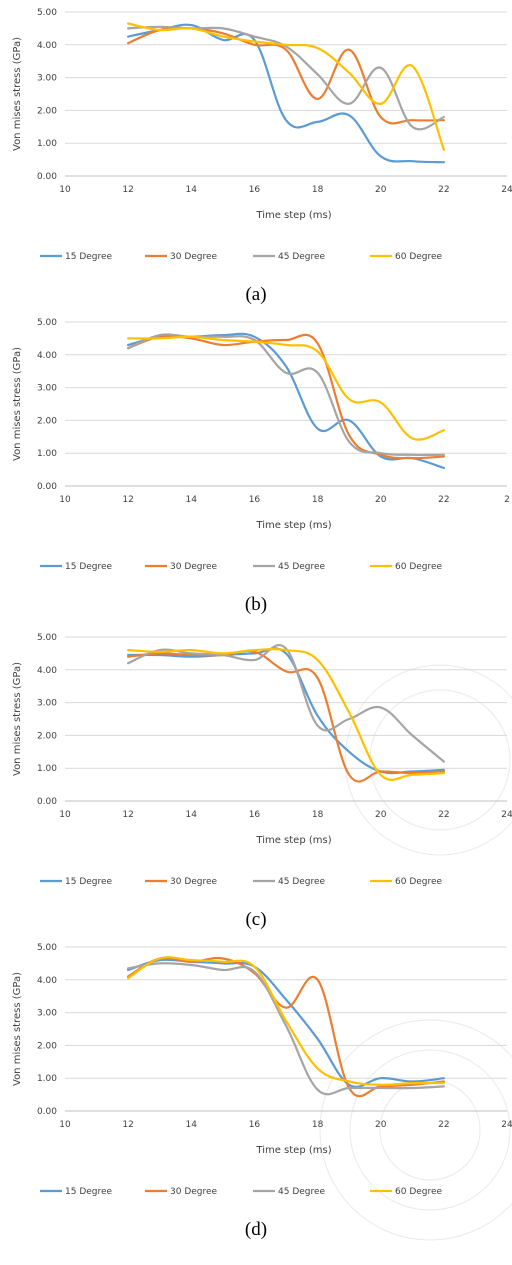 This screenshot has height=1265, width=512. What do you see at coordinates (302, 1192) in the screenshot?
I see `legend-label: 45 Degree` at bounding box center [302, 1192].